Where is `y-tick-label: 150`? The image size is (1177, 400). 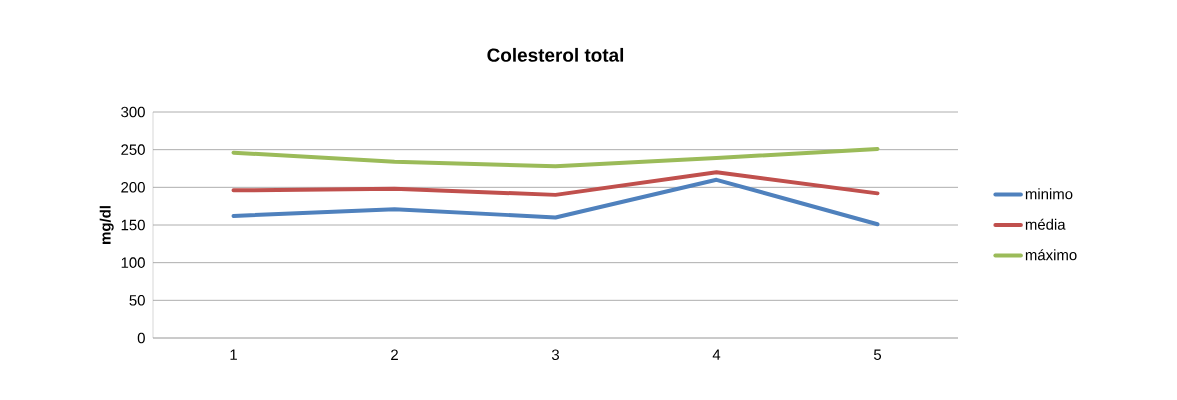 y-tick-label: 150 is located at coordinates (133, 225).